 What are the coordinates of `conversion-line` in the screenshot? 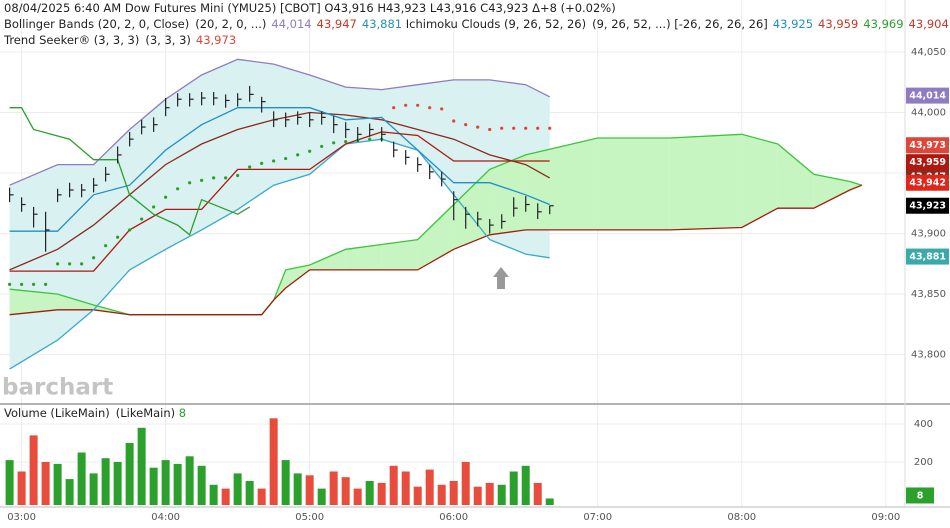 It's located at (279, 169).